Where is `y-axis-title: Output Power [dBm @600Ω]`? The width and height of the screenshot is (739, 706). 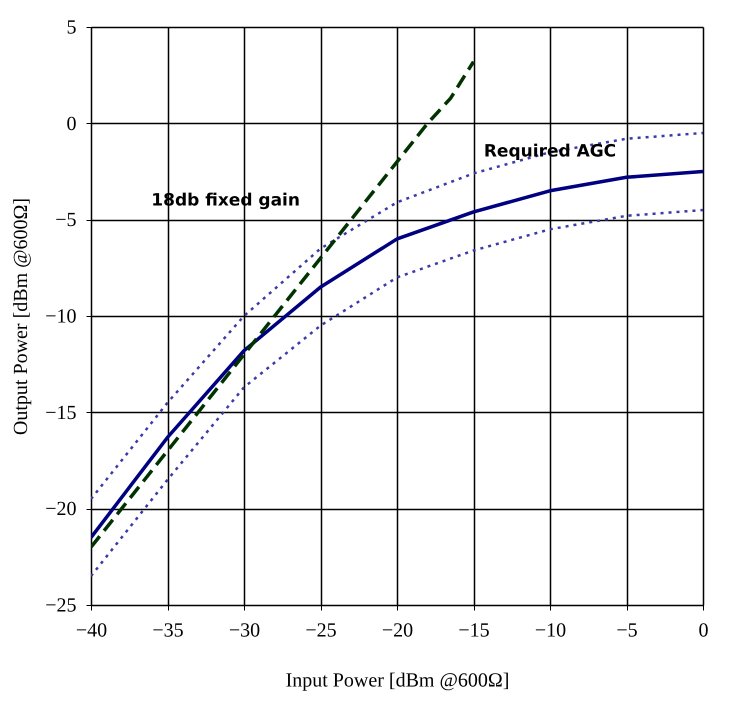 y-axis-title: Output Power [dBm @600Ω] is located at coordinates (21, 317).